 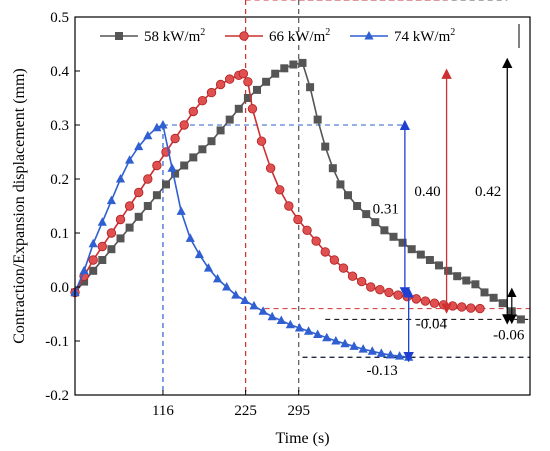 I want to click on difference-label: 0.31, so click(x=386, y=210).